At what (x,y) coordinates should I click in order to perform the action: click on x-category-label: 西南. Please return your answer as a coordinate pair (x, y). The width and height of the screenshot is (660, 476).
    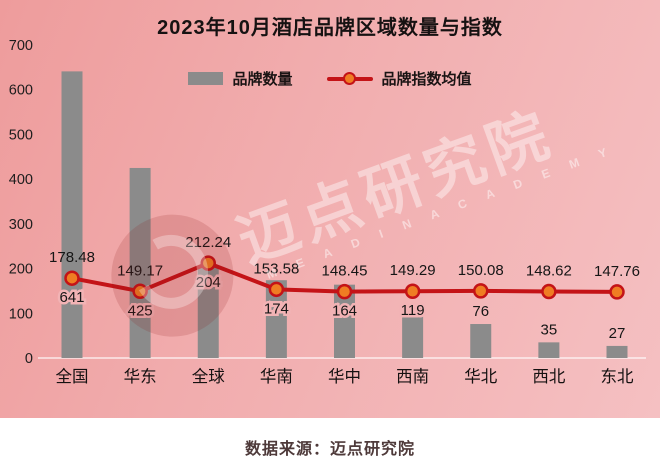
    Looking at the image, I should click on (412, 376).